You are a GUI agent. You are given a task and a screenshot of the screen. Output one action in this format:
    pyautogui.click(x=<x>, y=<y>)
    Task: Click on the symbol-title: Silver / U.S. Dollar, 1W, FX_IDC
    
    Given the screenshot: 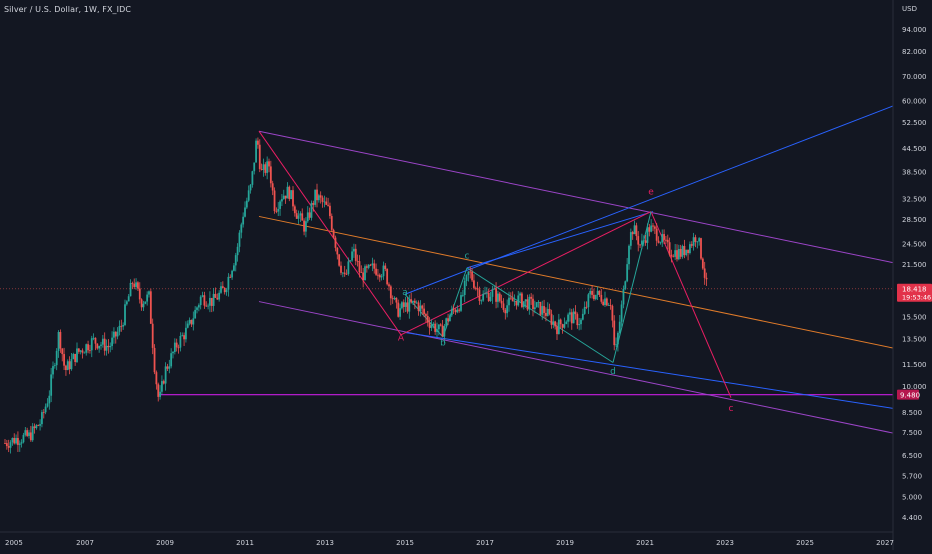 What is the action you would take?
    pyautogui.click(x=68, y=9)
    